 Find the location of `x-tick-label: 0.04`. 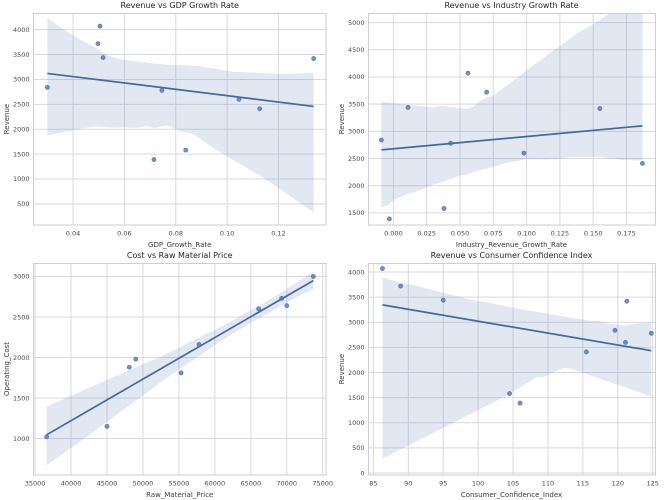

x-tick-label: 0.04 is located at coordinates (73, 234).